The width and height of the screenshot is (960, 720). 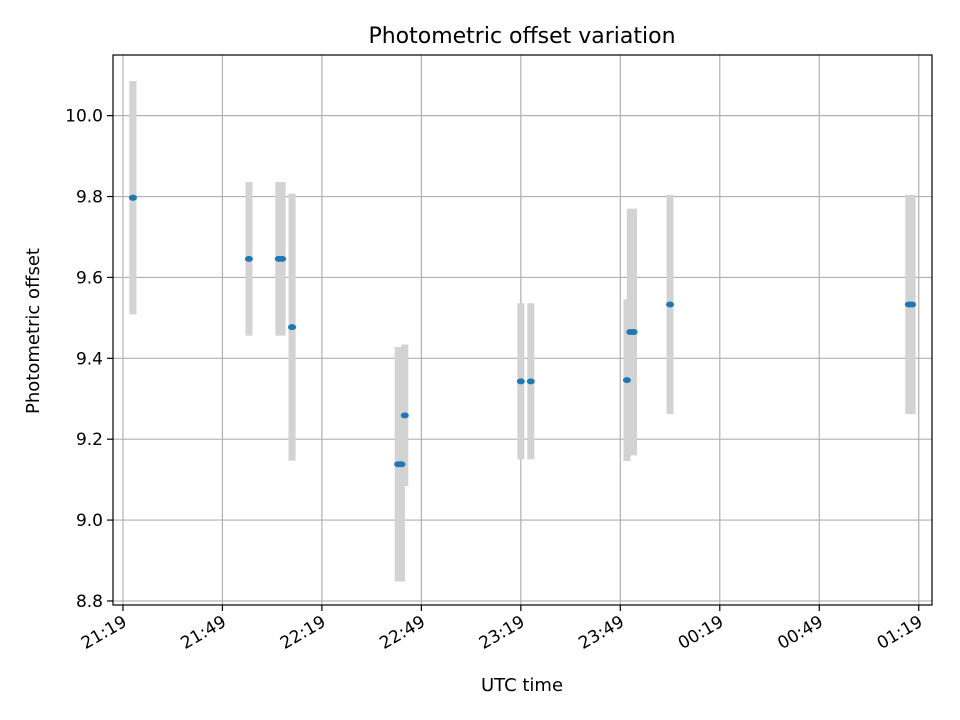 What do you see at coordinates (89, 198) in the screenshot?
I see `y-tick-label: 9.8` at bounding box center [89, 198].